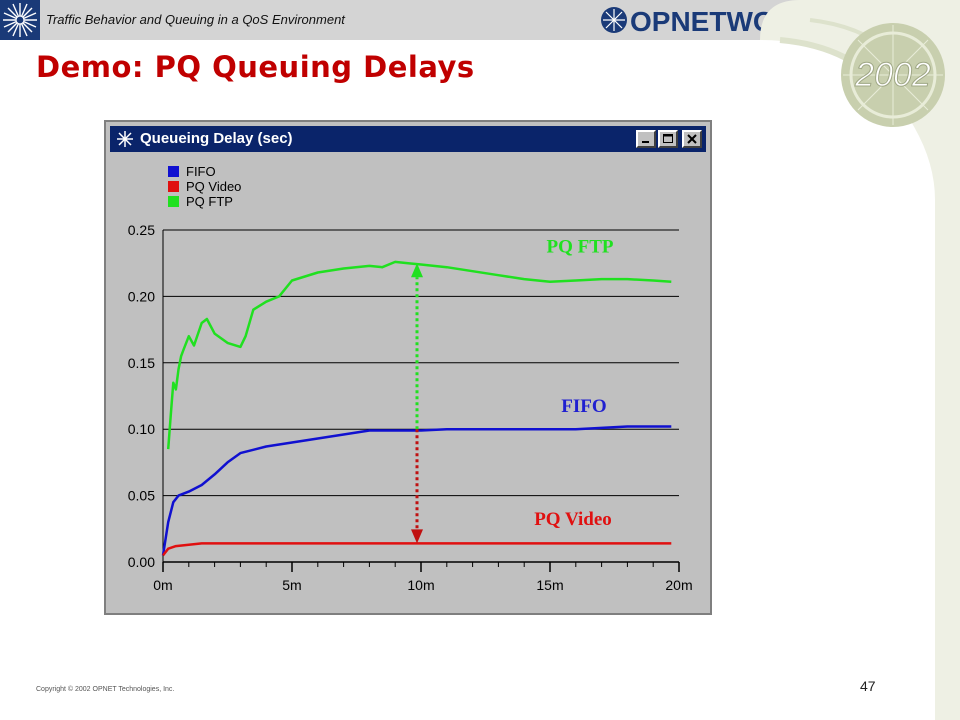  What do you see at coordinates (417, 549) in the screenshot?
I see `series-line-pq-video` at bounding box center [417, 549].